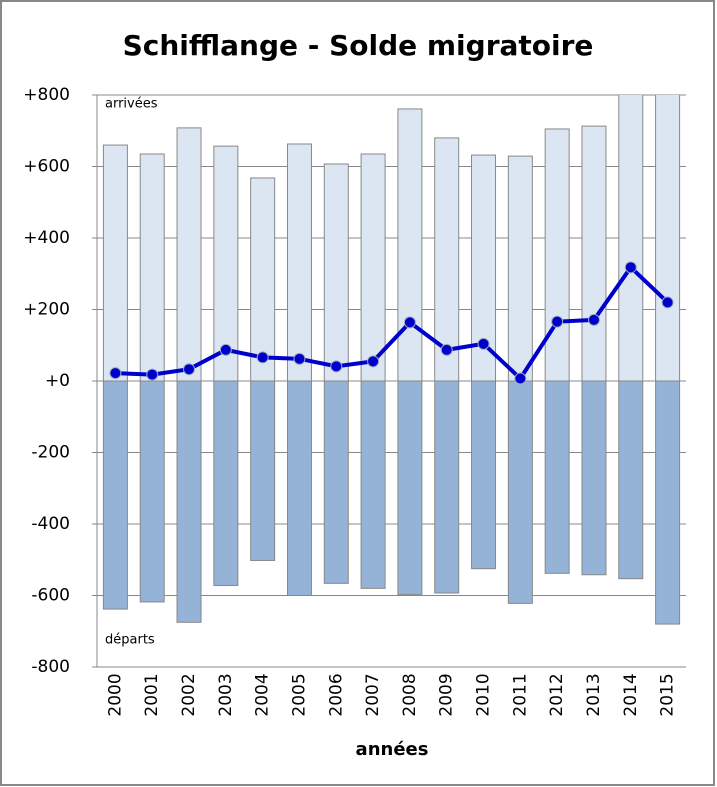  Describe the element at coordinates (263, 694) in the screenshot. I see `x-tick-label: 2004` at that location.